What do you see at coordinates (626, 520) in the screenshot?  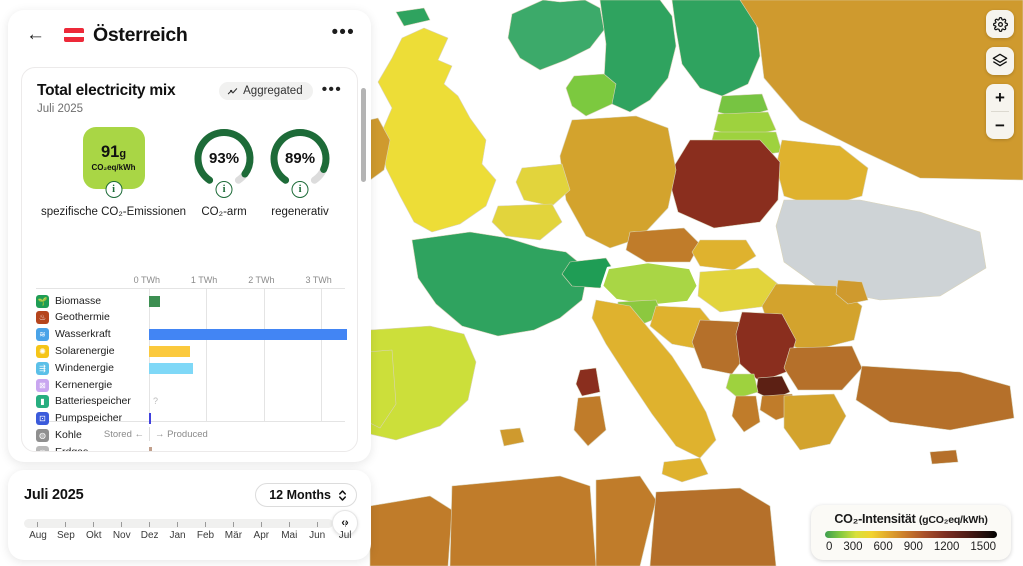 I see `country-tunisia` at bounding box center [626, 520].